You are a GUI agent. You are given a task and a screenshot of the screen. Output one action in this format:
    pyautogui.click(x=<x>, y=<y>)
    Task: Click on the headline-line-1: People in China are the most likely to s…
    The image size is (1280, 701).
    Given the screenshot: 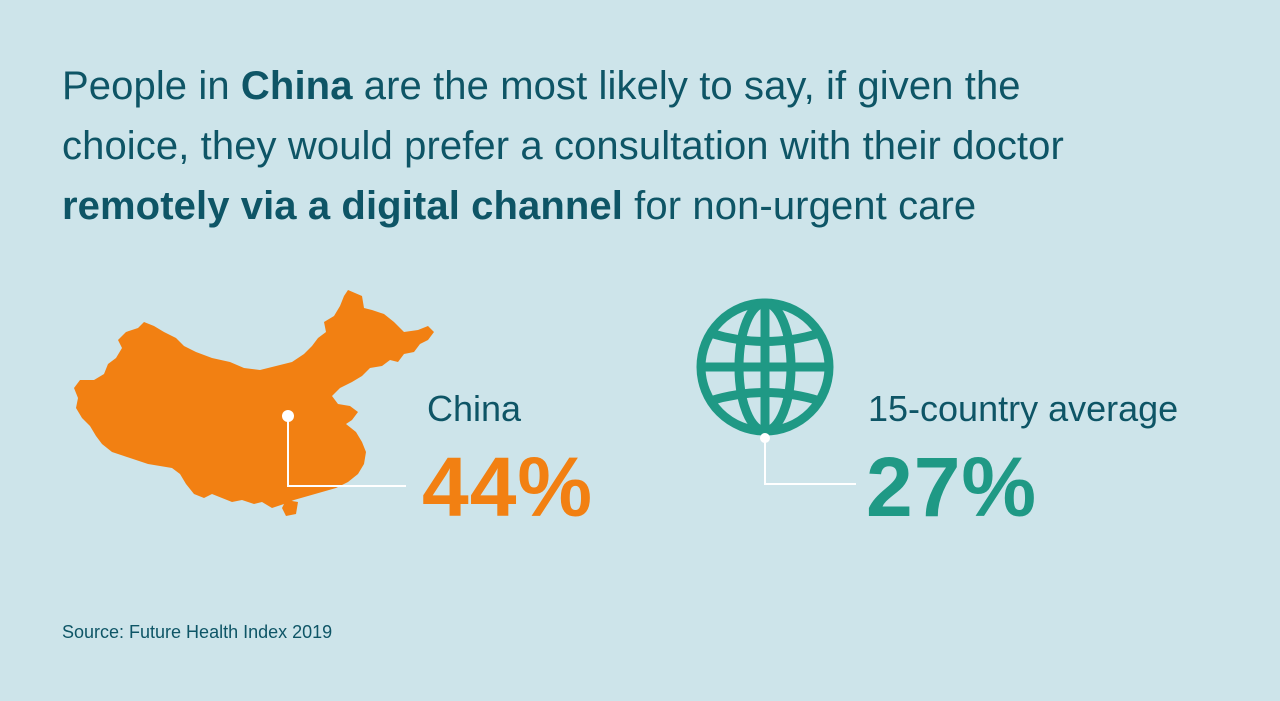 What is the action you would take?
    pyautogui.click(x=652, y=86)
    